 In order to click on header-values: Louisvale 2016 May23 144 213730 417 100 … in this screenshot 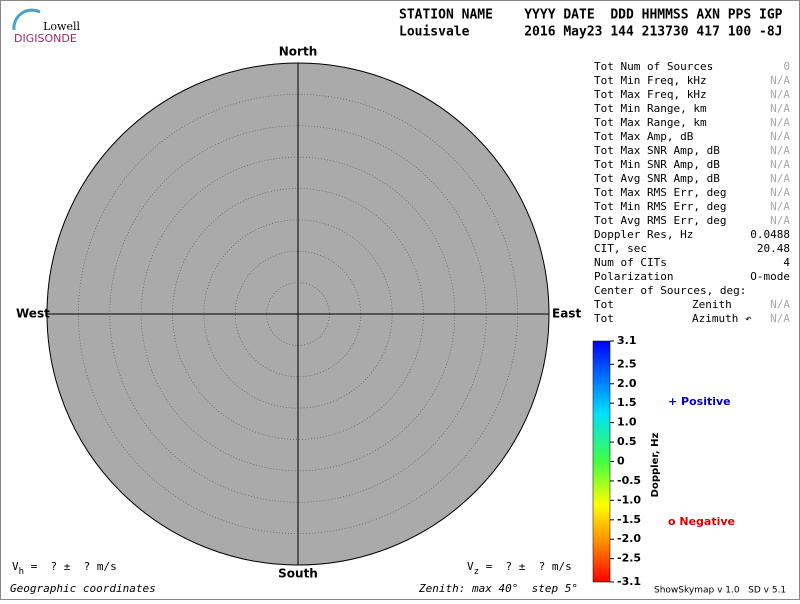, I will do `click(591, 32)`.